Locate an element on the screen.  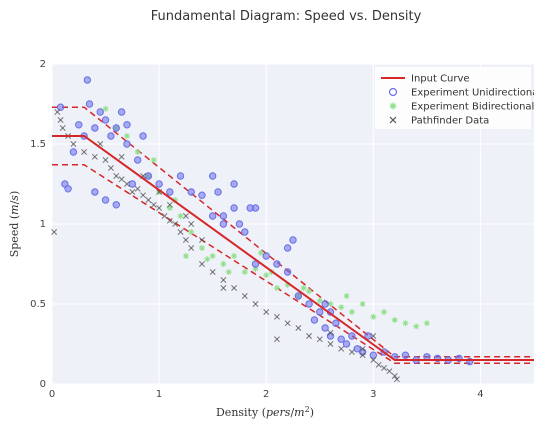
legend-label: Experiment Bidirectional is located at coordinates (472, 107).